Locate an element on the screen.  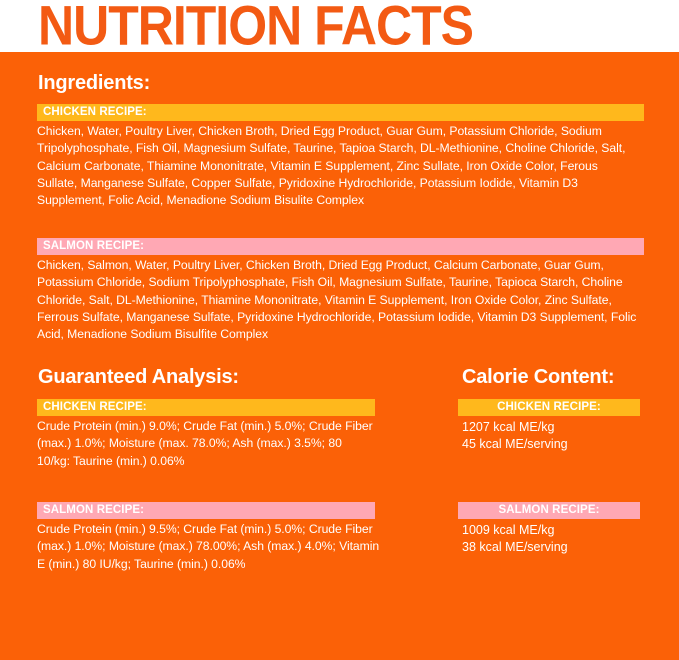
guaranteed-analysis-salmon-recipe-band: SALMON RECIPE: is located at coordinates (206, 510).